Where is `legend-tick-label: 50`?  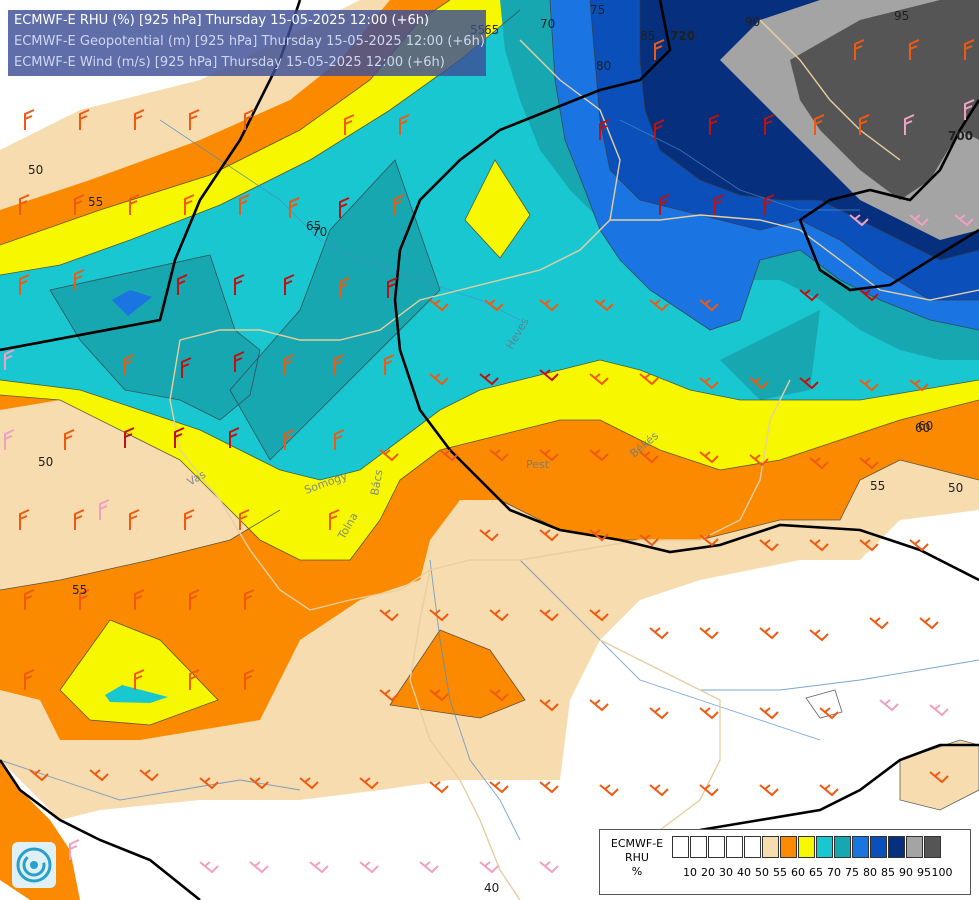
legend-tick-label: 50 is located at coordinates (762, 872).